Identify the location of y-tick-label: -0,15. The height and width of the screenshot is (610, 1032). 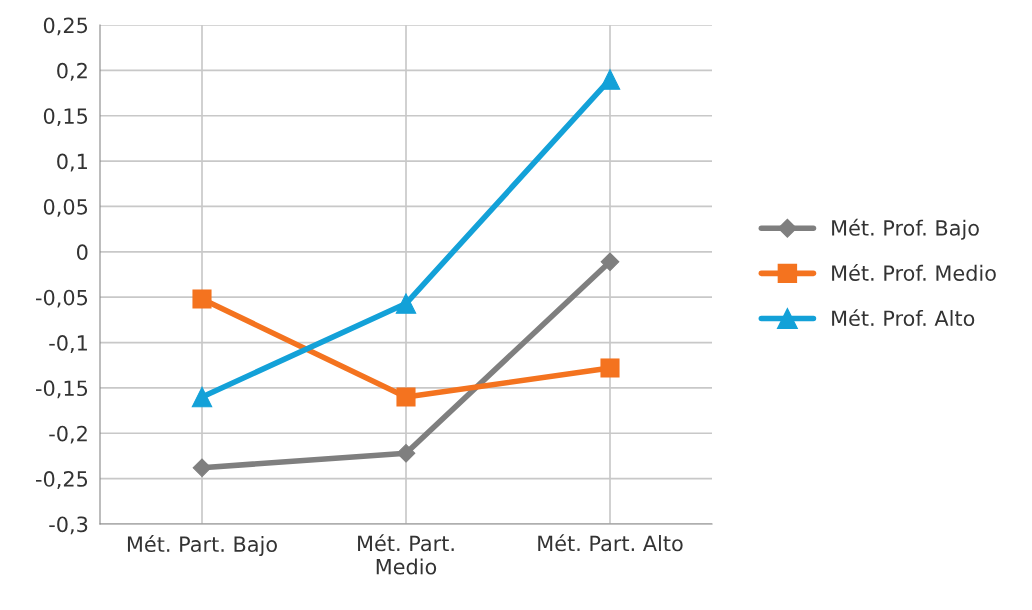
(62, 389).